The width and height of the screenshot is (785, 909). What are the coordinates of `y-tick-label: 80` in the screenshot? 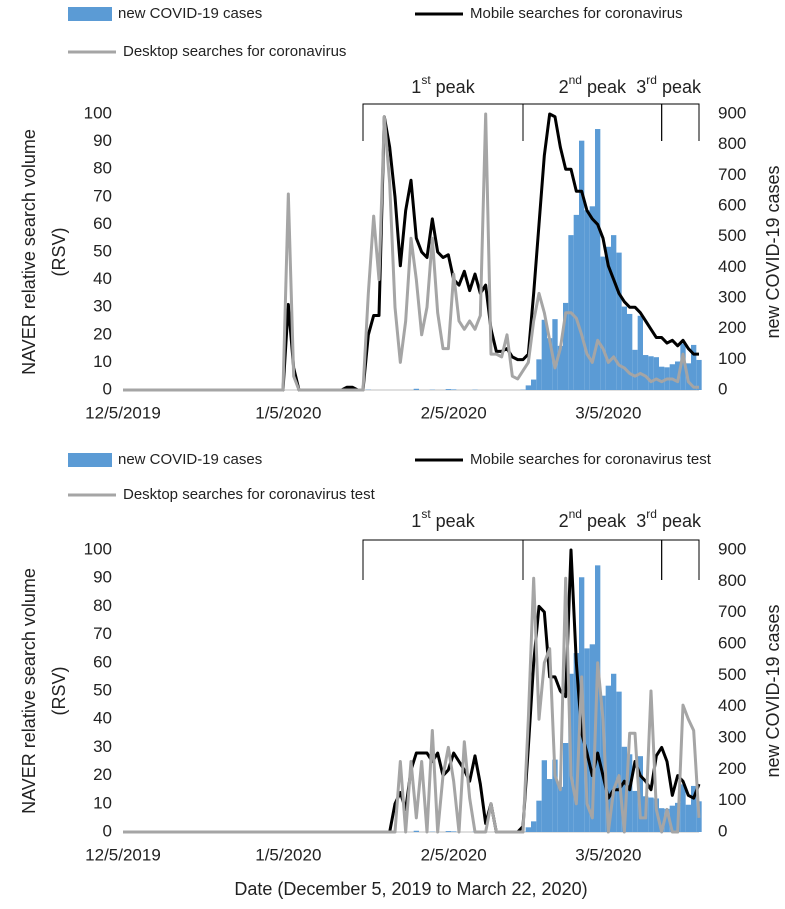 It's located at (102, 168).